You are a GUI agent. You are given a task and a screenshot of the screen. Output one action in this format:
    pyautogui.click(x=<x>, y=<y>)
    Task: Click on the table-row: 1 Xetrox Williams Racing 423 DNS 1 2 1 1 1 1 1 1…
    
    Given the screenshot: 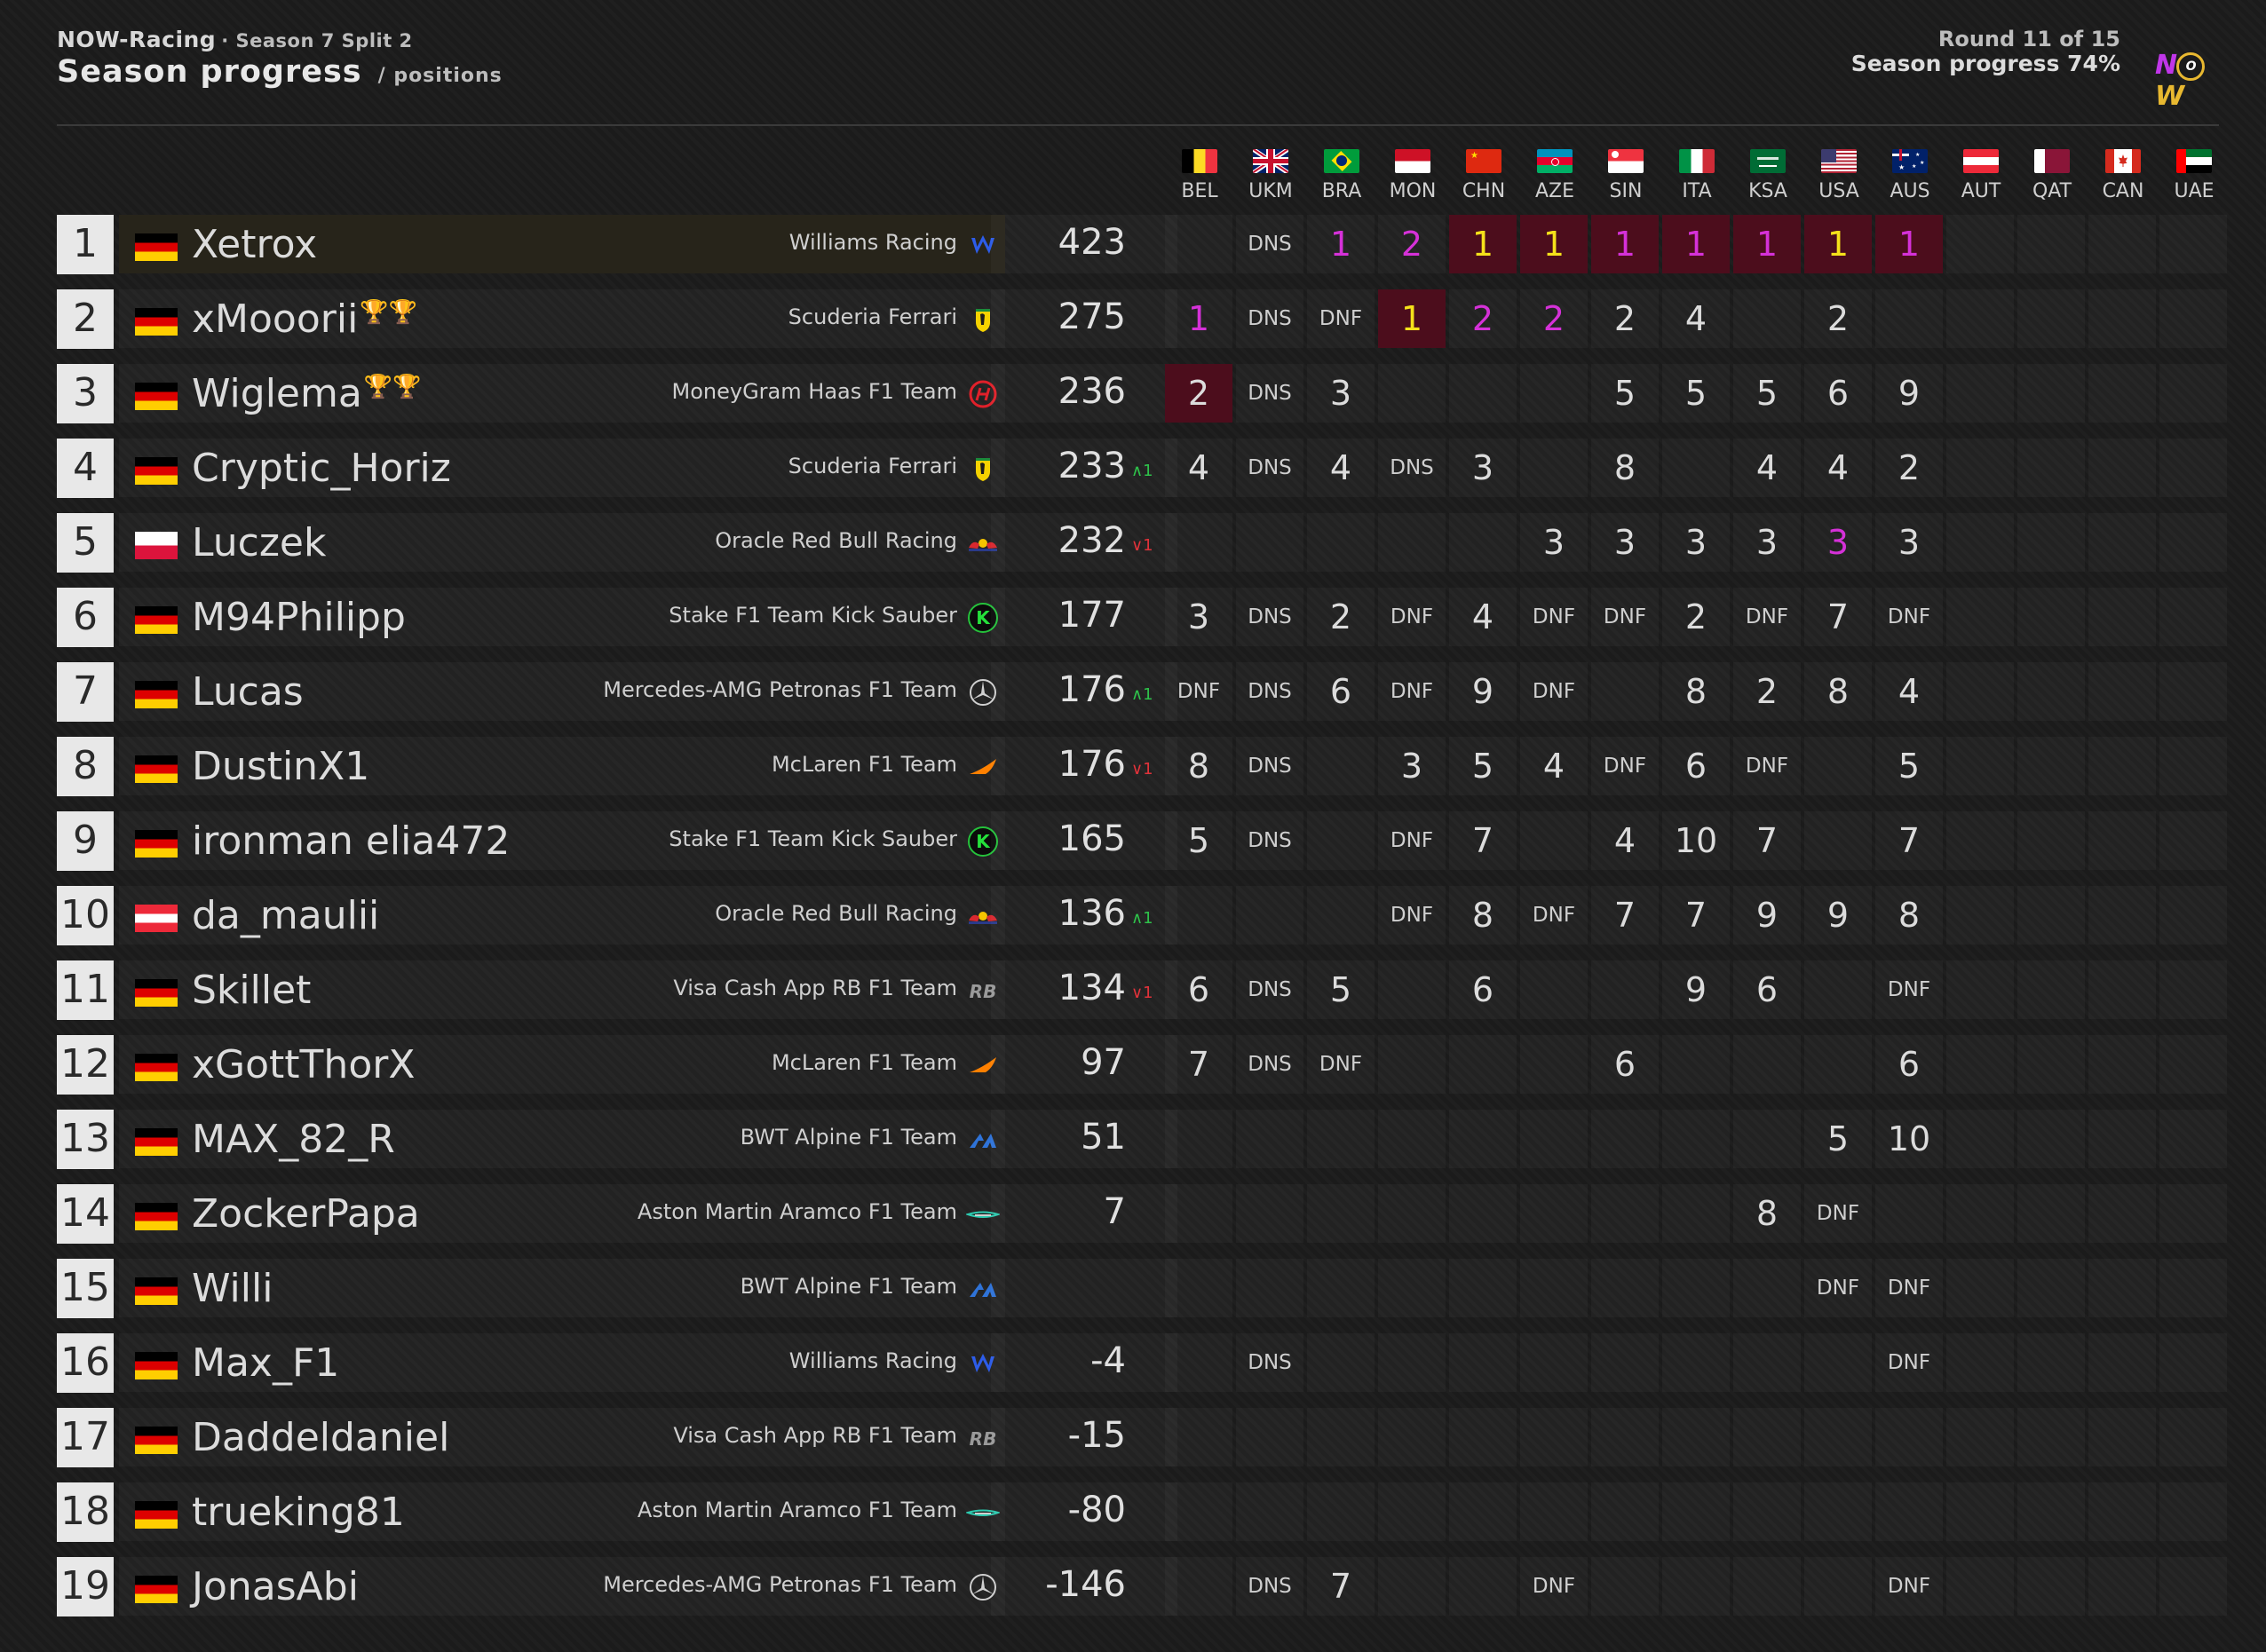 What is the action you would take?
    pyautogui.click(x=1138, y=245)
    